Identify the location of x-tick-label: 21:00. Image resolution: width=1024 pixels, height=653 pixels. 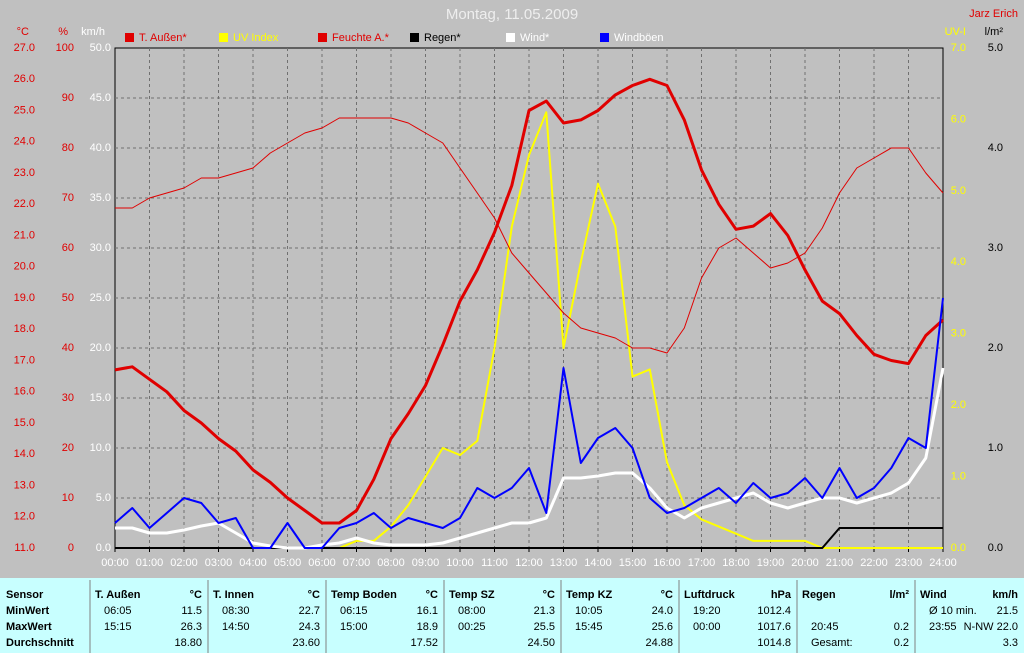
(840, 563).